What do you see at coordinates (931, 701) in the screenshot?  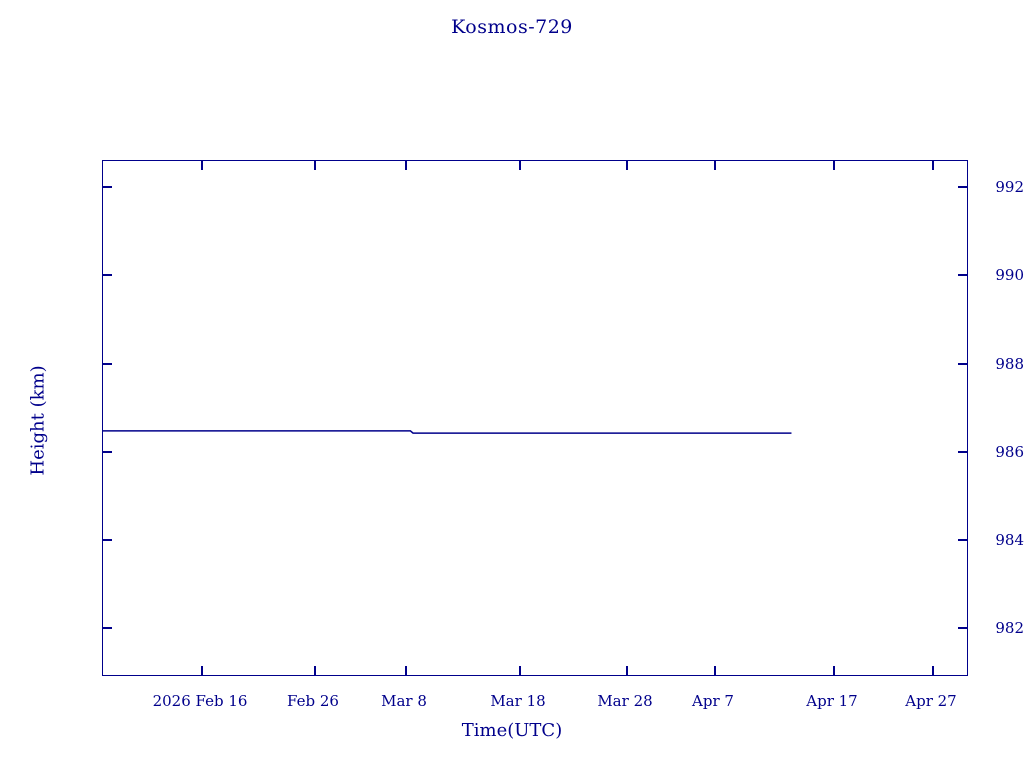 I see `x-tick-label-7: Apr 27` at bounding box center [931, 701].